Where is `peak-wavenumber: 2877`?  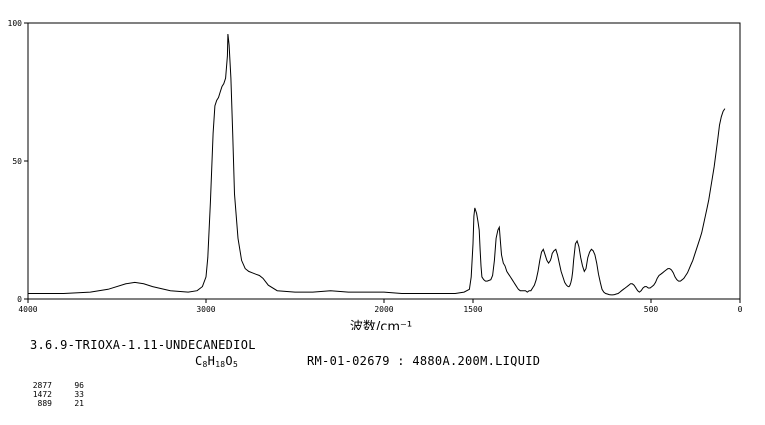 peak-wavenumber: 2877 is located at coordinates (42, 385).